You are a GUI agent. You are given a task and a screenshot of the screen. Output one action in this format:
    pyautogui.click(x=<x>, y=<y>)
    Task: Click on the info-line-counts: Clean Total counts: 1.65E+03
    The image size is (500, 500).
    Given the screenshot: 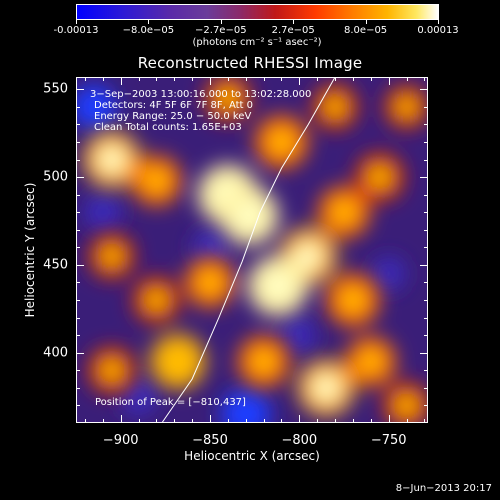 What is the action you would take?
    pyautogui.click(x=168, y=127)
    